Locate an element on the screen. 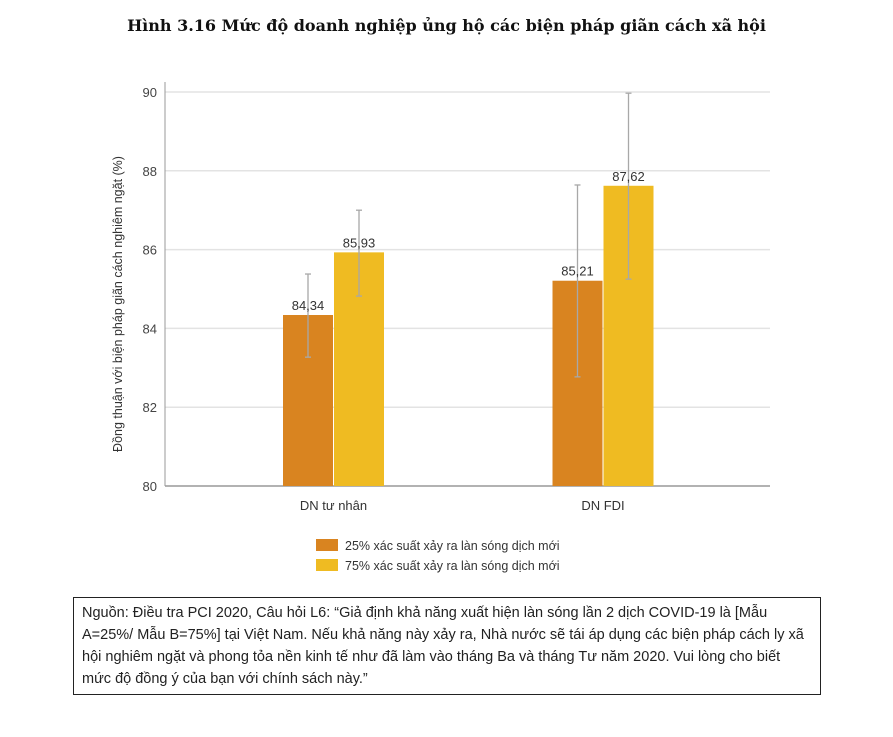 Image resolution: width=893 pixels, height=737 pixels. x-tick-label: DN tư nhân is located at coordinates (333, 505).